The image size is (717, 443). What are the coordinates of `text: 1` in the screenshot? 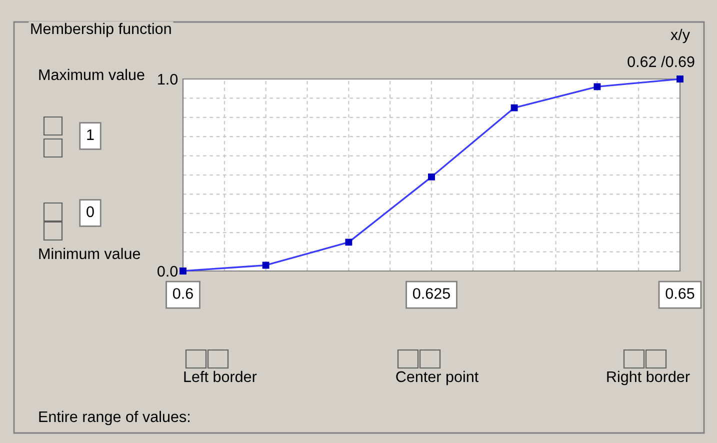 It's located at (90, 134).